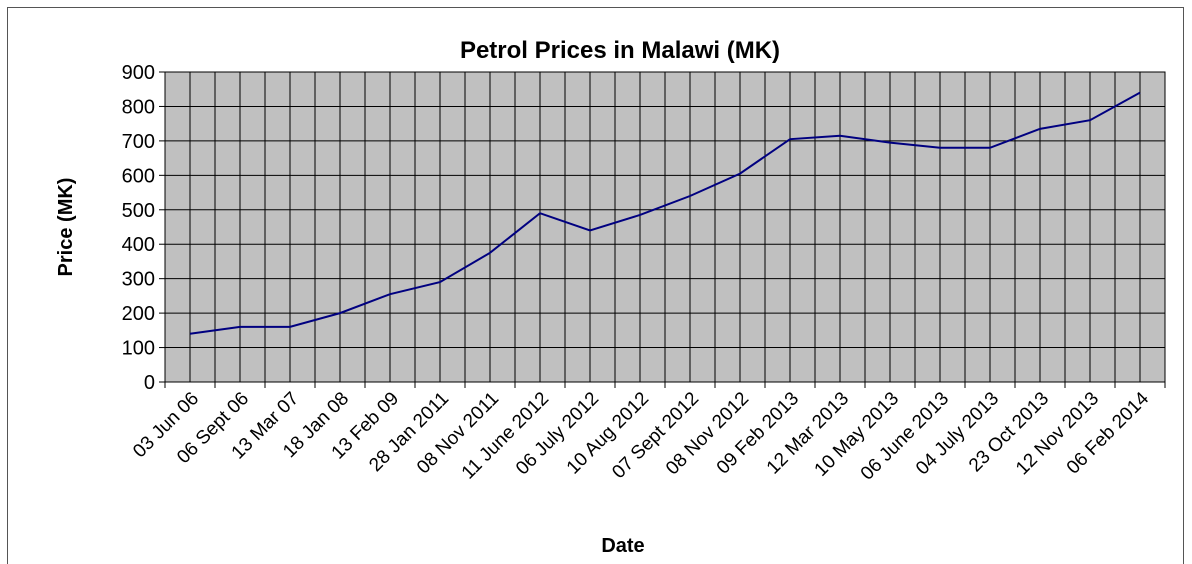  What do you see at coordinates (138, 245) in the screenshot?
I see `y-tick-label: 400` at bounding box center [138, 245].